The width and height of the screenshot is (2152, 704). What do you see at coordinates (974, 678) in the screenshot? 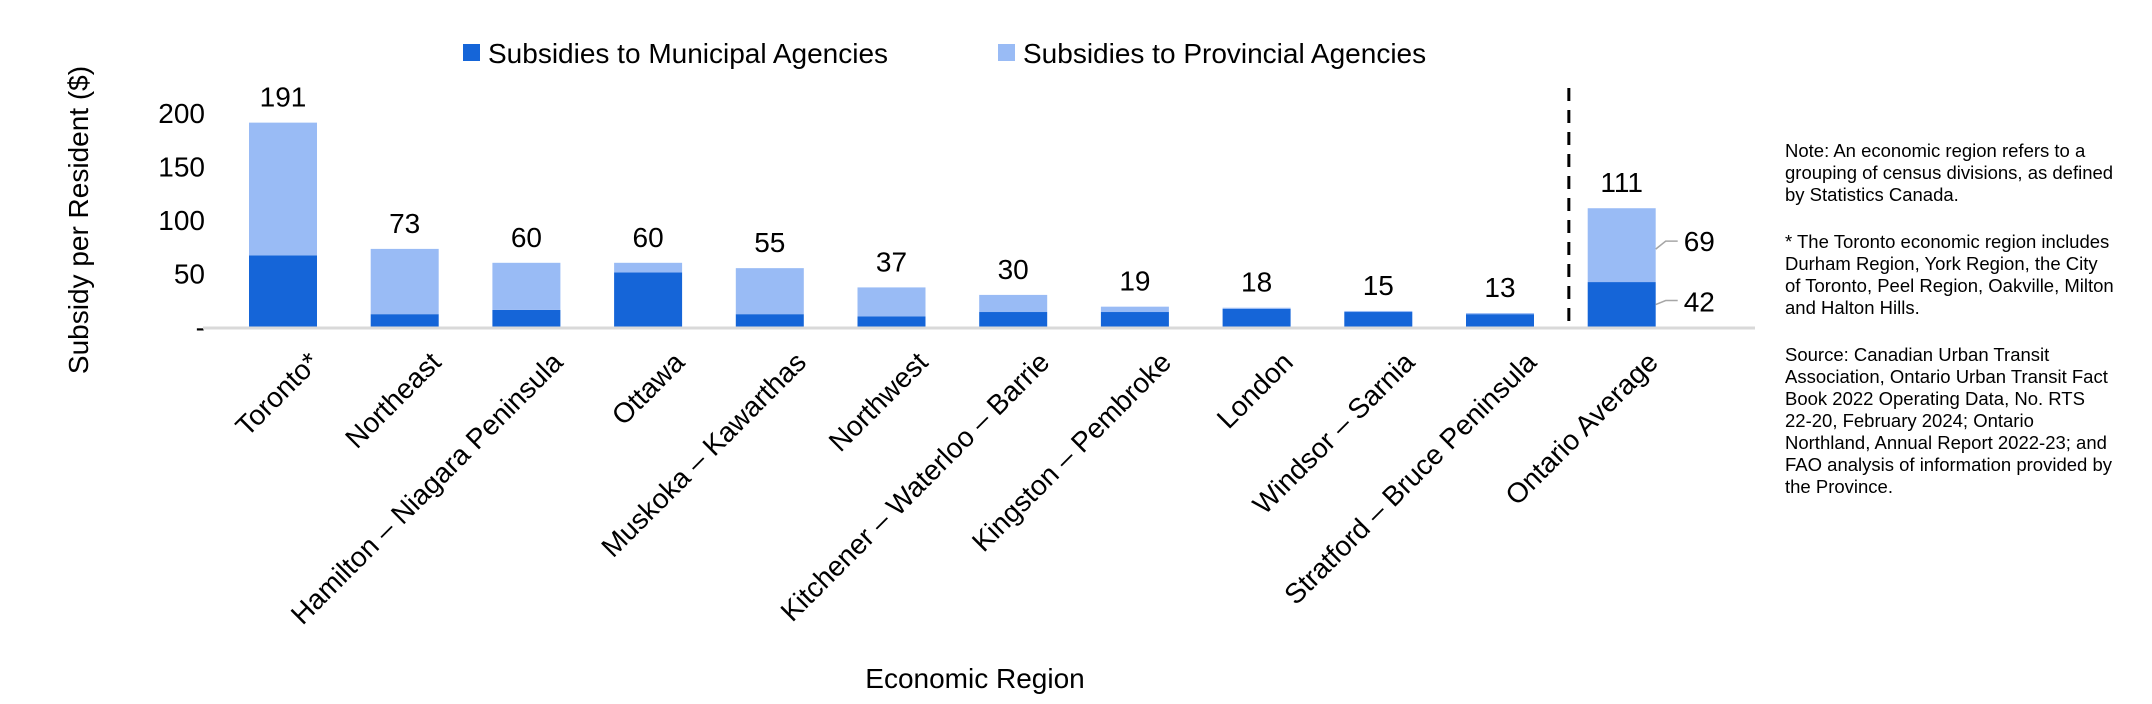
I see `x-axis-label: Economic Region` at bounding box center [974, 678].